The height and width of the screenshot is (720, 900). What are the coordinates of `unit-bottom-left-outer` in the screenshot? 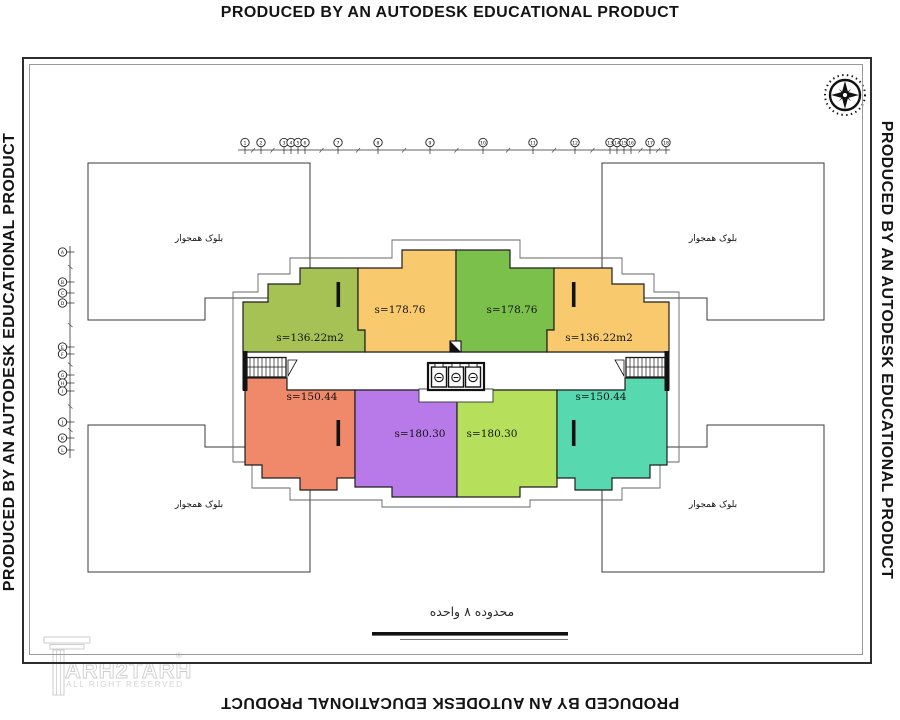 It's located at (300, 434).